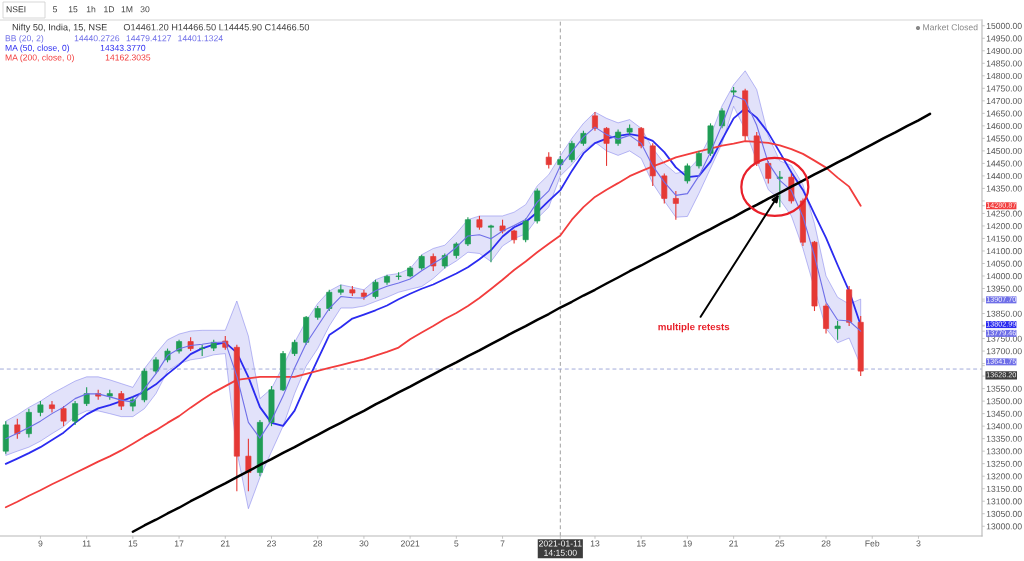 The image size is (1024, 561). What do you see at coordinates (127, 9) in the screenshot?
I see `text: 1M` at bounding box center [127, 9].